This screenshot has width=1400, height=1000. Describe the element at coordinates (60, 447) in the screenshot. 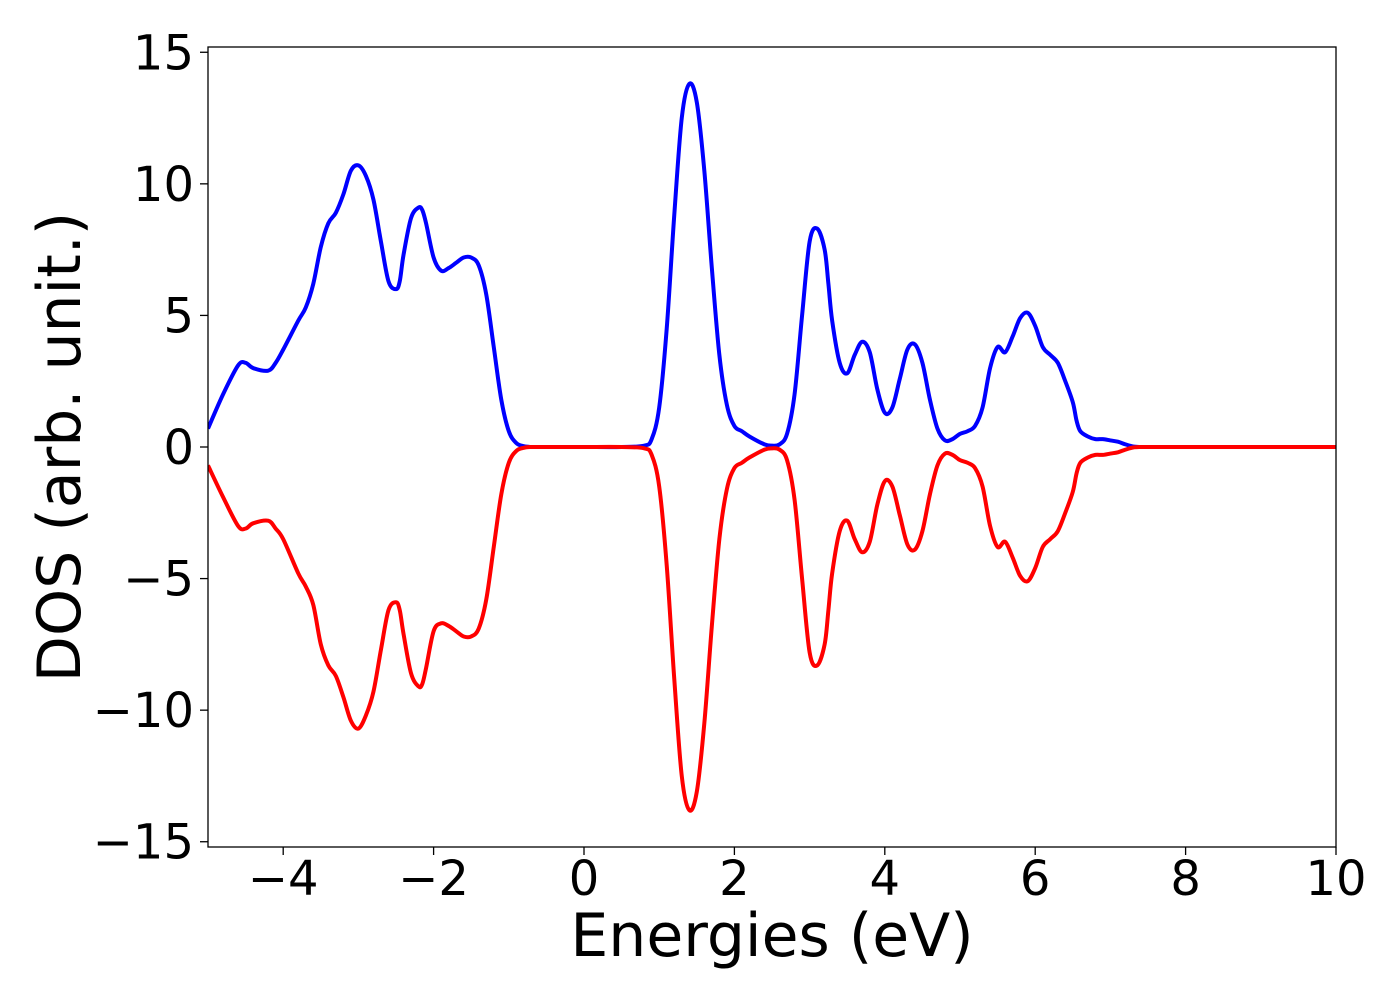

I see `y-axis-label: DOS (arb. unit.)` at that location.